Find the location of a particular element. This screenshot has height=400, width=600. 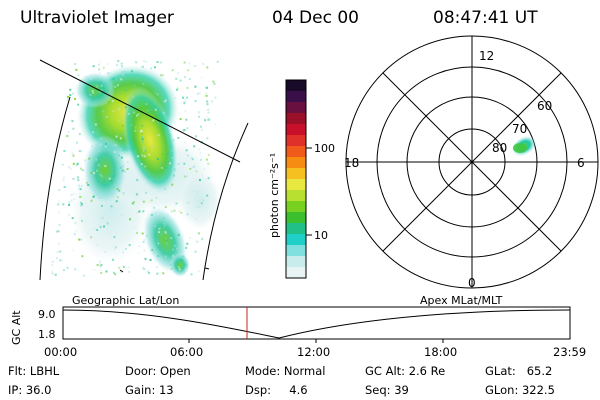

polar-axis is located at coordinates (472, 162).